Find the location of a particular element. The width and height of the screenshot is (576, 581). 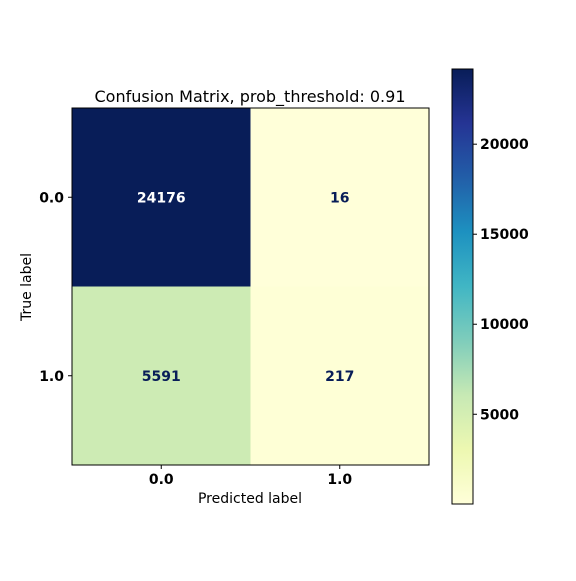

colorbar-tick-label: 15000 is located at coordinates (504, 235).